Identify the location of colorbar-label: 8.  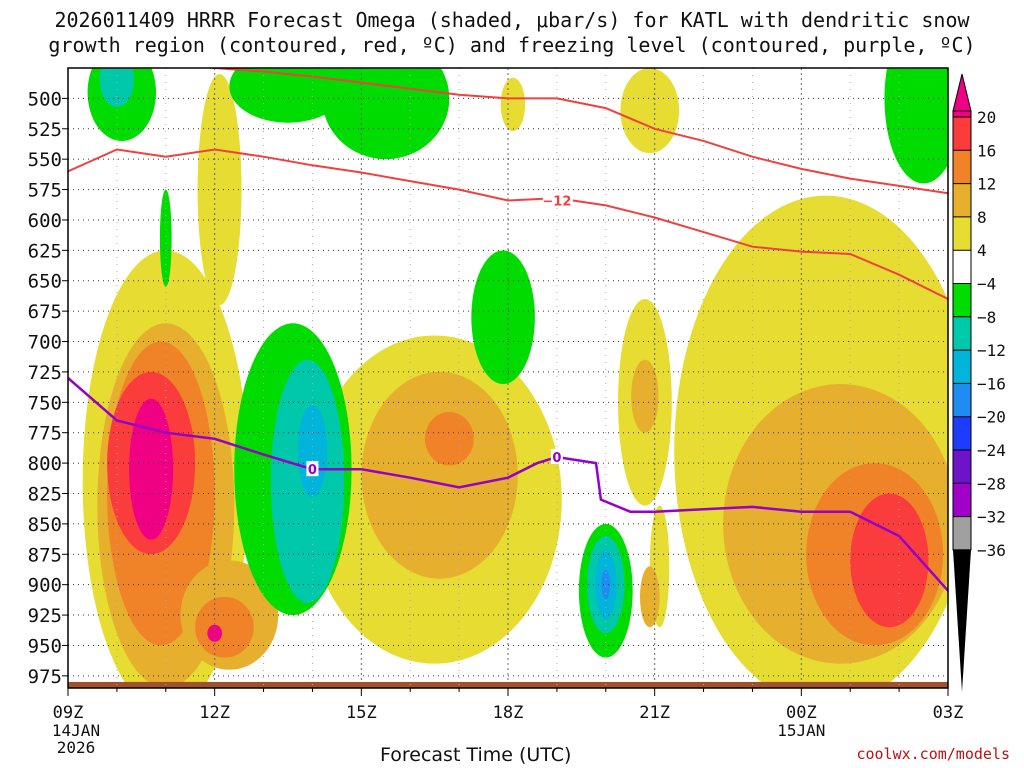
(982, 217).